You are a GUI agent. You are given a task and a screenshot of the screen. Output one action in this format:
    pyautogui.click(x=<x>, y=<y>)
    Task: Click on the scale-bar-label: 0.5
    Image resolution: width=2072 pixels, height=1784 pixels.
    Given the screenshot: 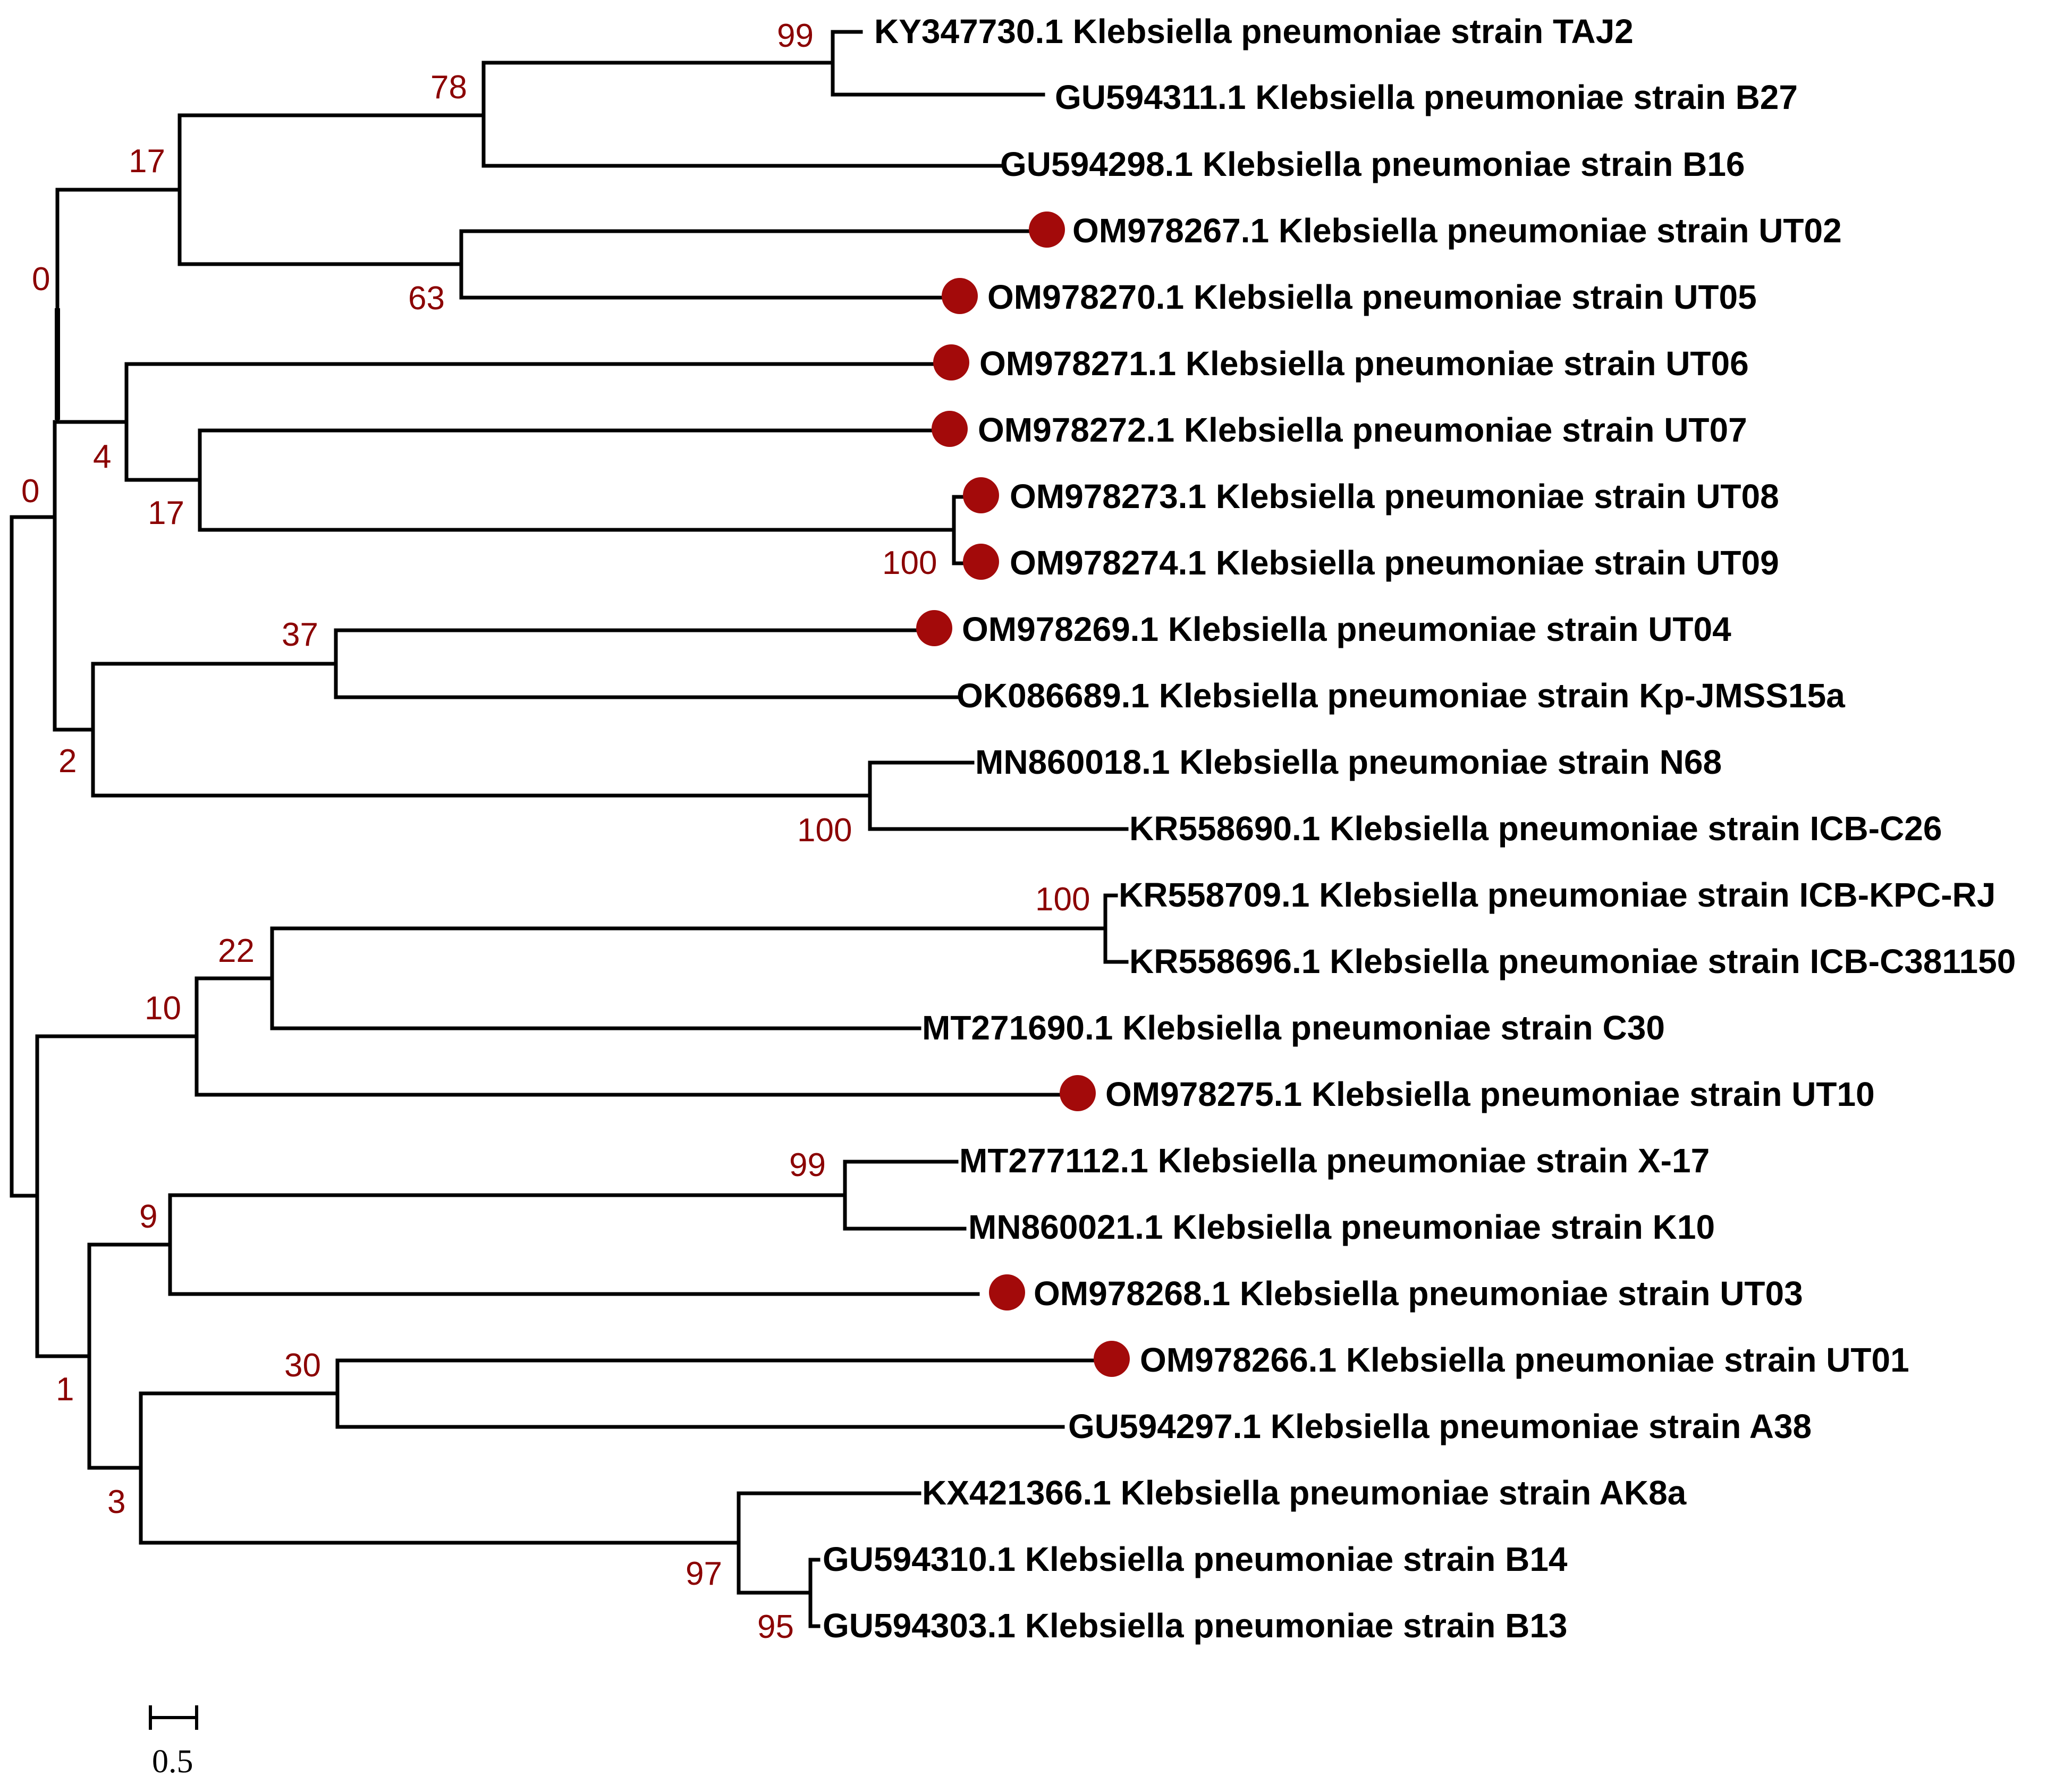 What is the action you would take?
    pyautogui.click(x=172, y=1762)
    